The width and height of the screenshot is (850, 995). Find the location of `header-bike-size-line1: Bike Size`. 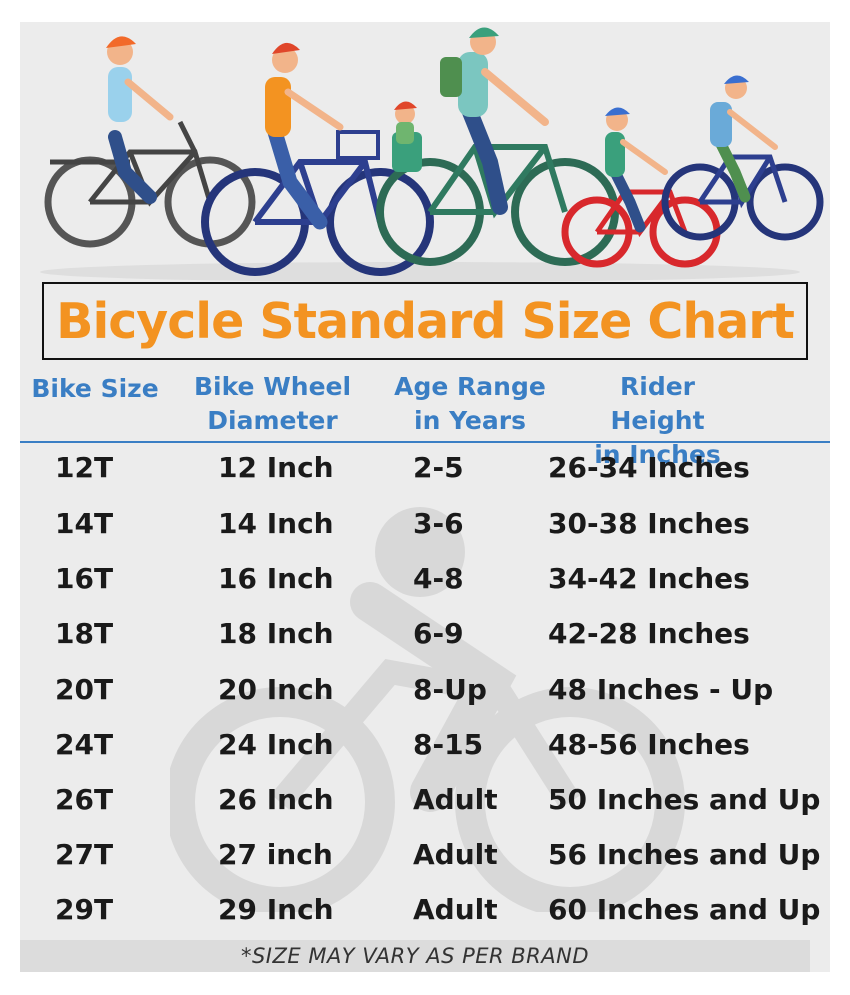

header-bike-size-line1: Bike Size is located at coordinates (95, 388).